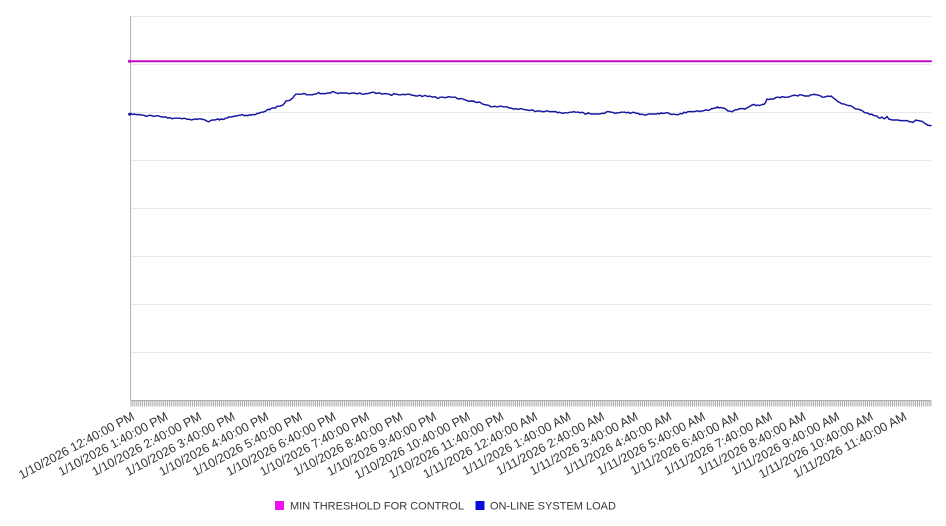  I want to click on svg-text: MIN THRESHOLD FOR CONTROL, so click(377, 507).